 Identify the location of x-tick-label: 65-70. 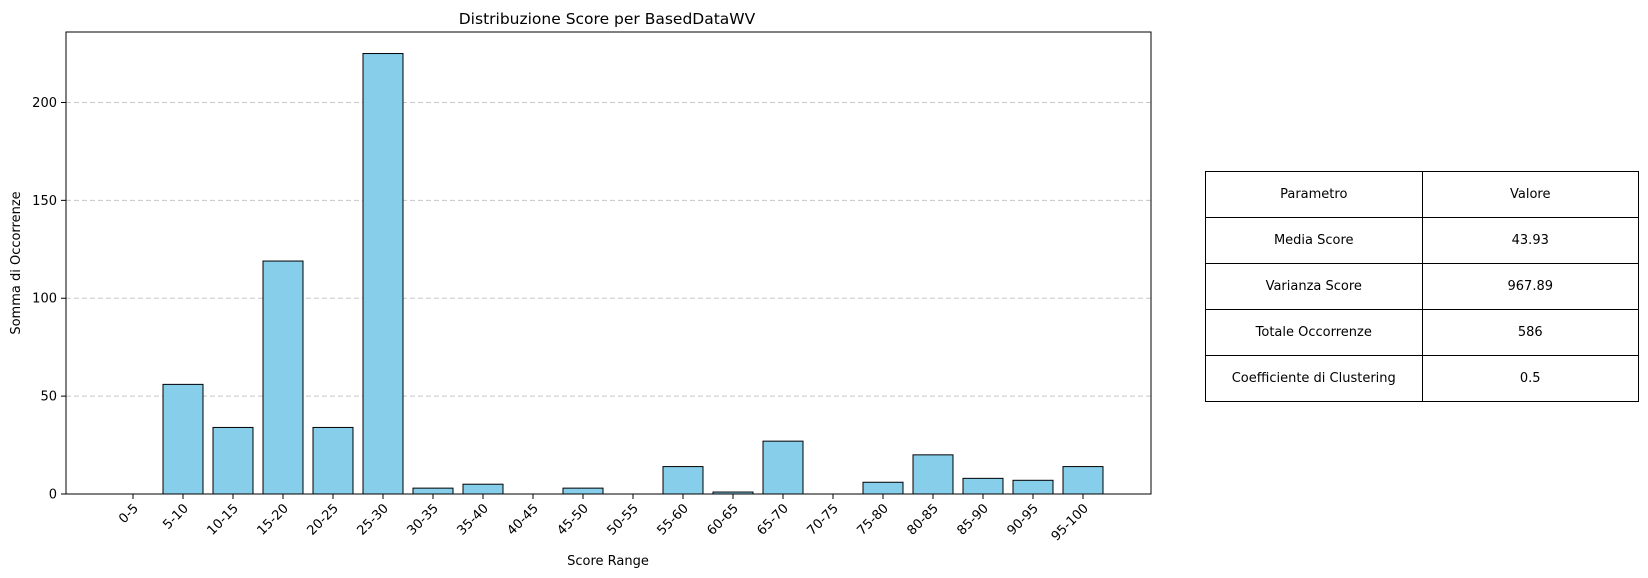
(773, 519).